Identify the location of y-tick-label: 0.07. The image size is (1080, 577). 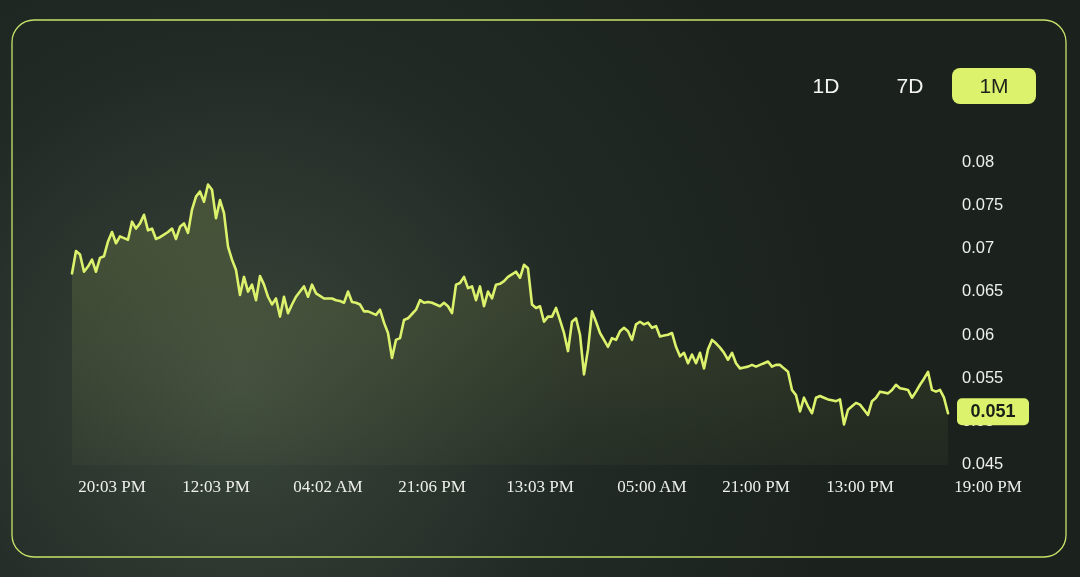
(978, 247).